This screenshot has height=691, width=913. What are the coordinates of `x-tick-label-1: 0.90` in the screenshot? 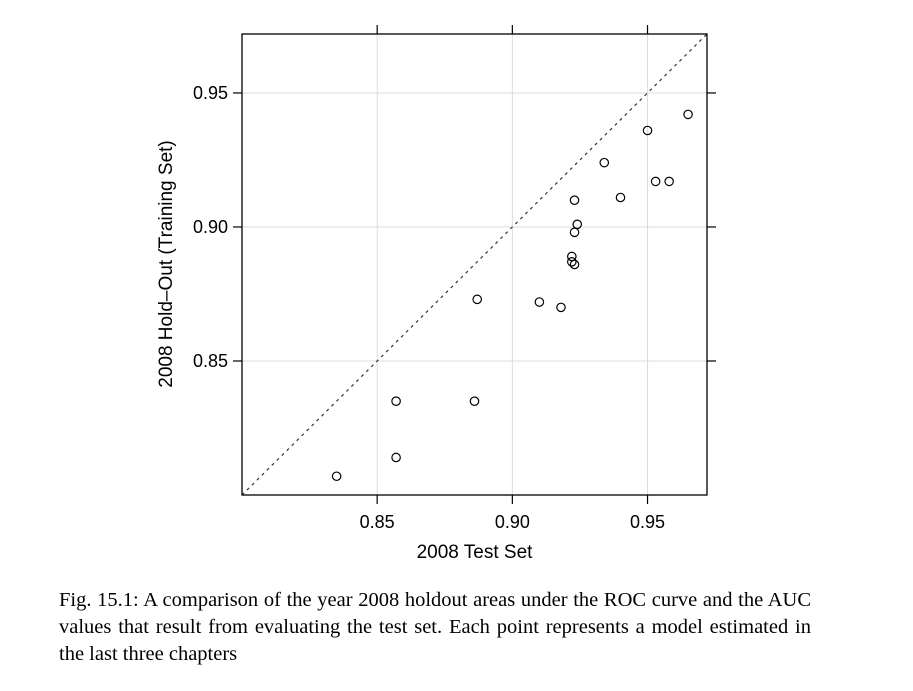 It's located at (512, 522).